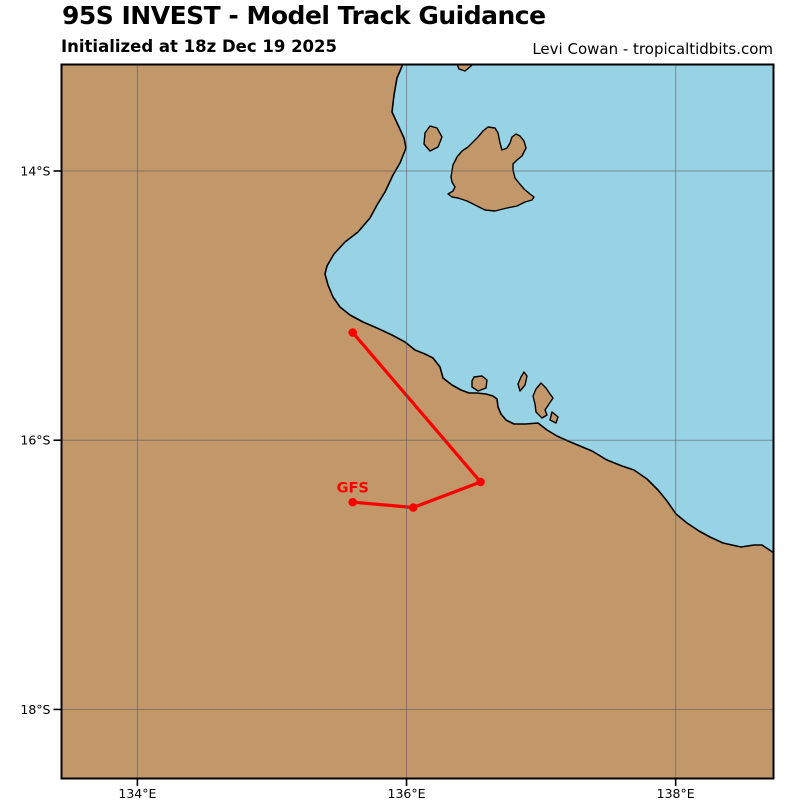 This screenshot has height=800, width=800. Describe the element at coordinates (433, 138) in the screenshot. I see `island-west-of-groote` at that location.